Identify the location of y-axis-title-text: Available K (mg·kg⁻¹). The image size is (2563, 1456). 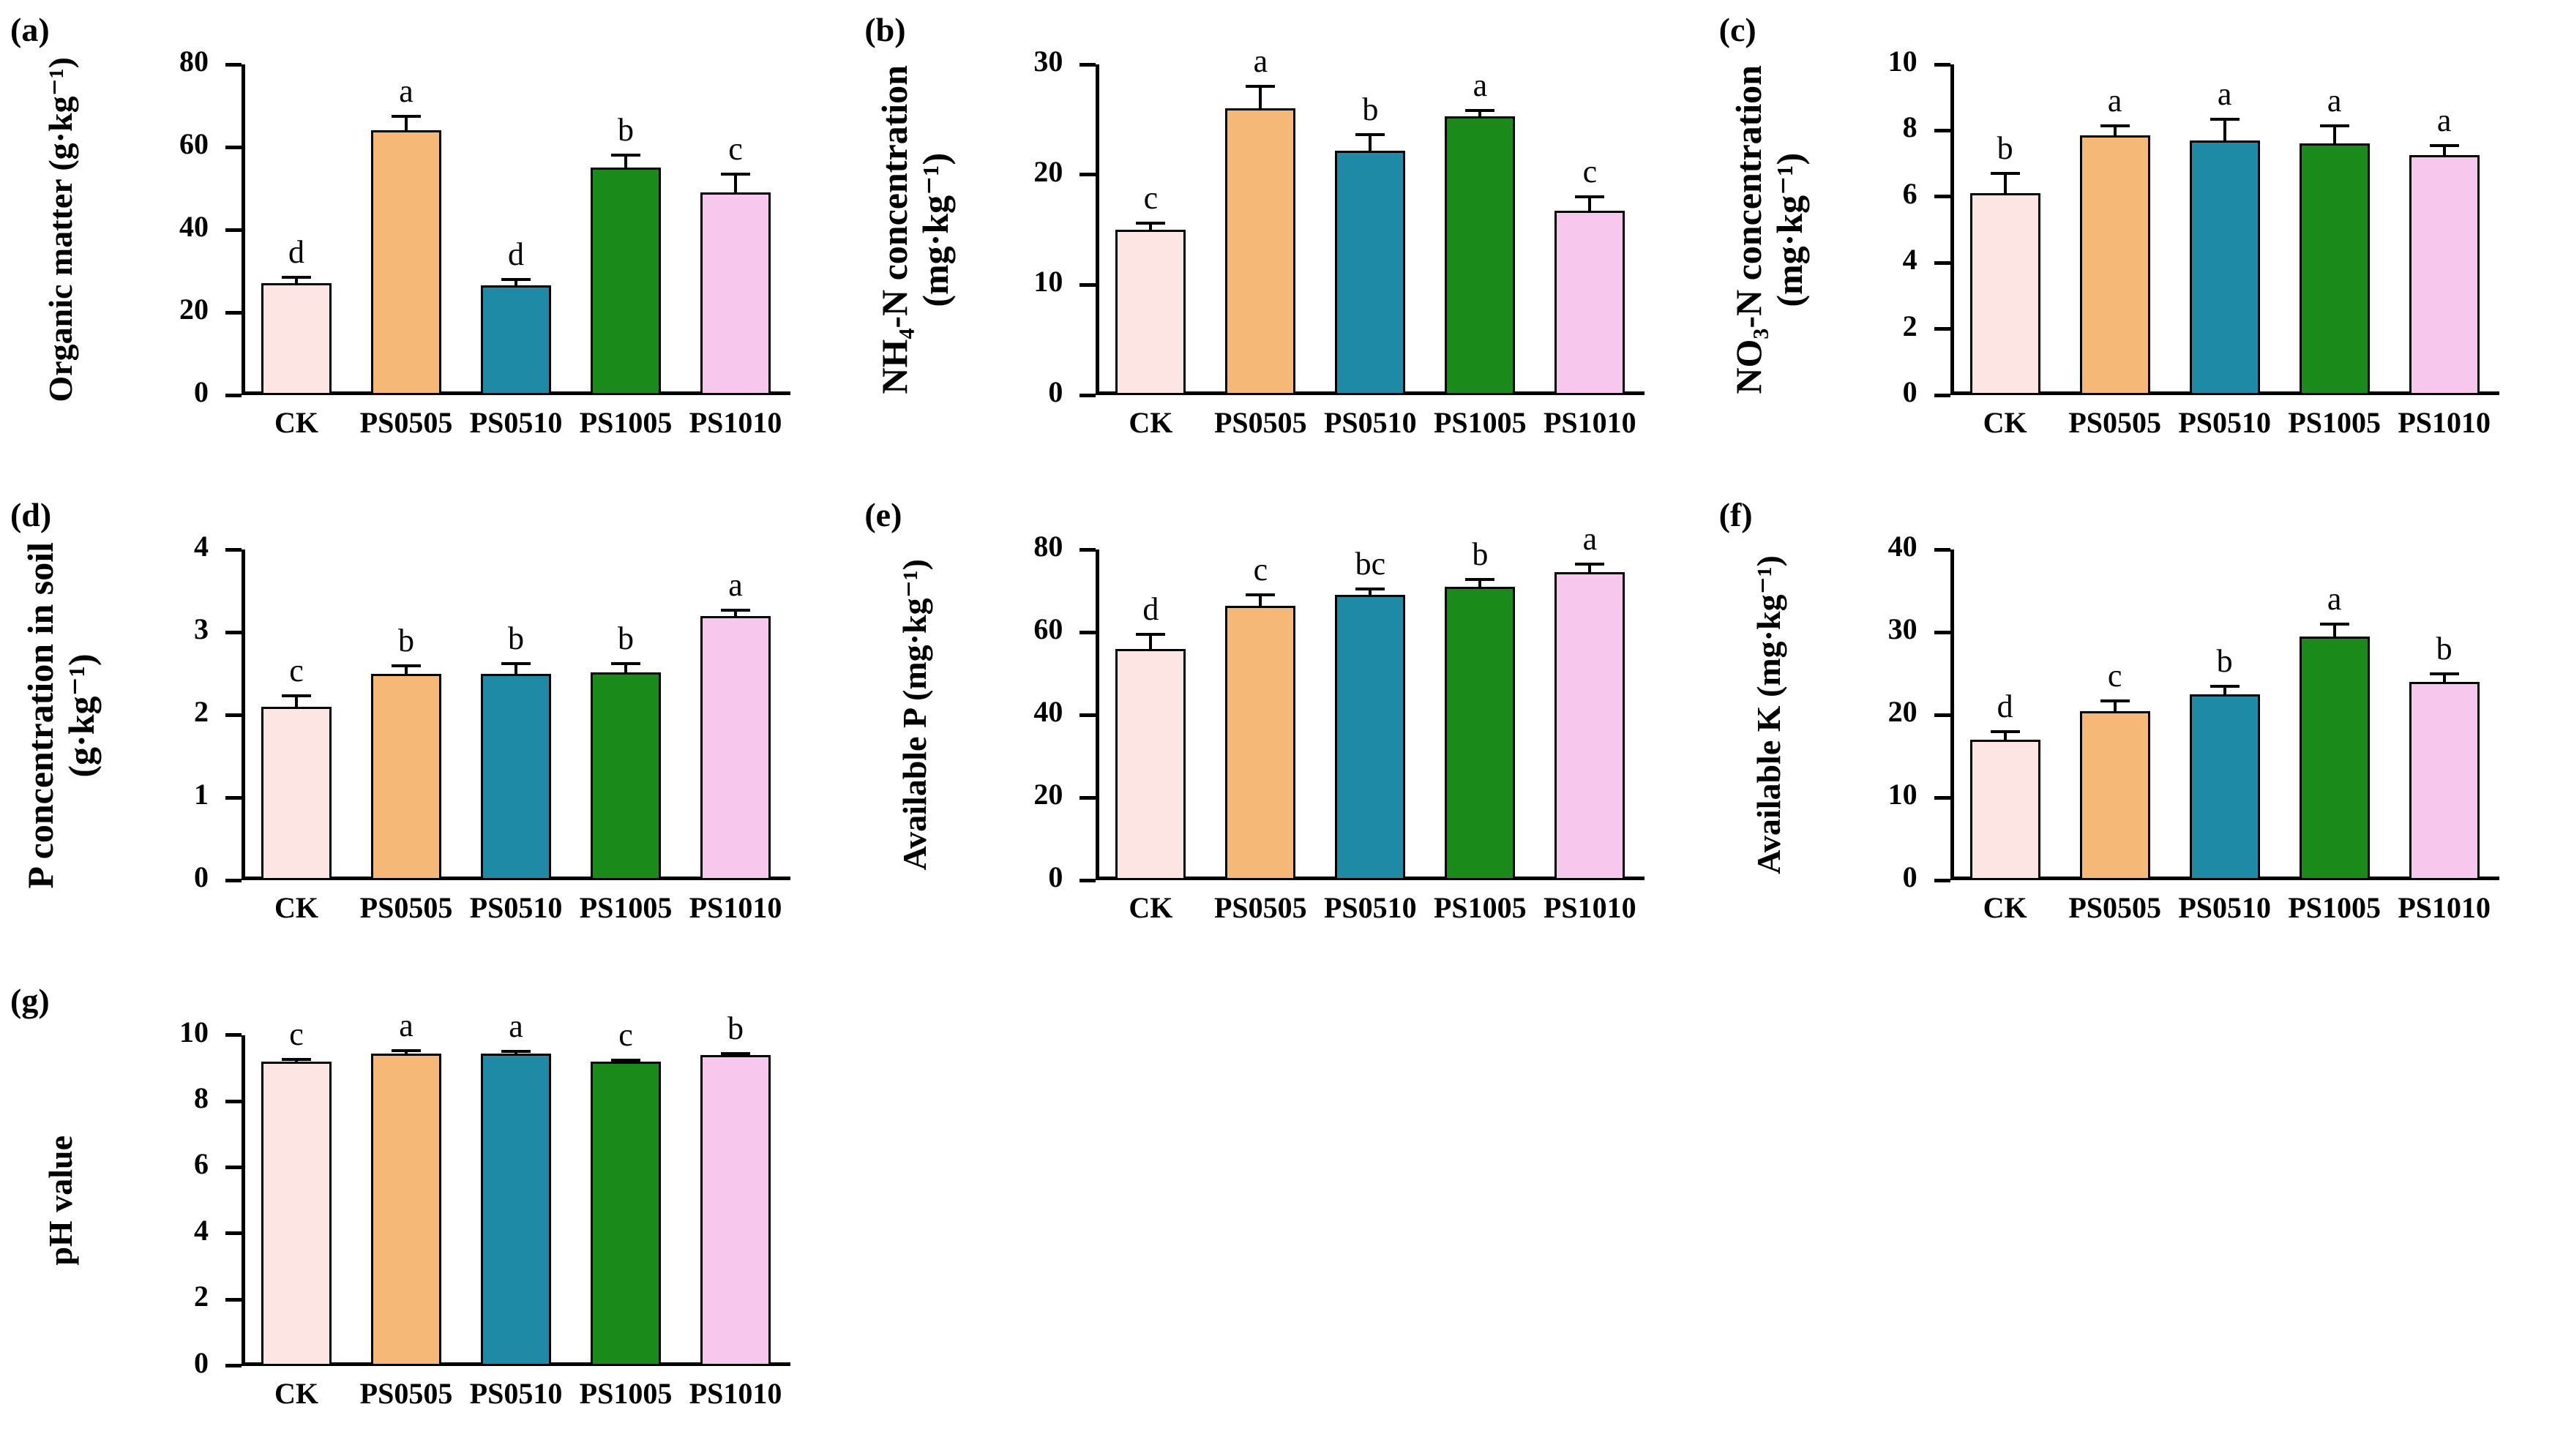
(1769, 714).